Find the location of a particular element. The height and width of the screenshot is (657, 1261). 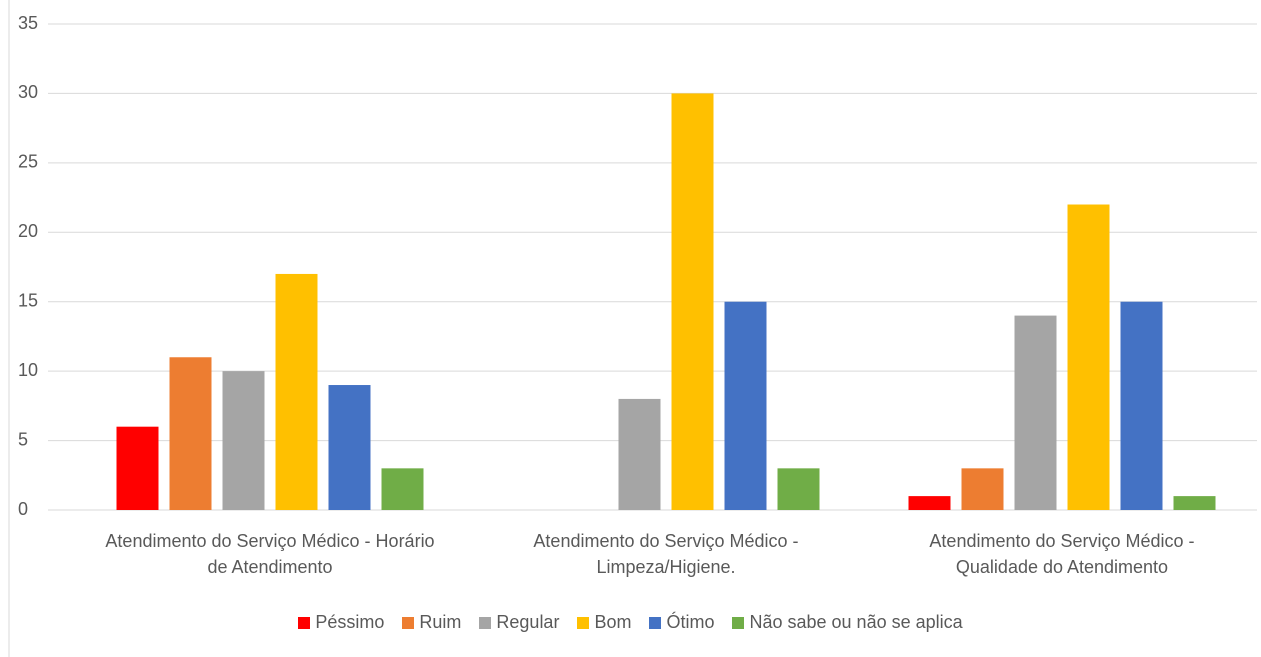

y-tick-label: 5 is located at coordinates (23, 439).